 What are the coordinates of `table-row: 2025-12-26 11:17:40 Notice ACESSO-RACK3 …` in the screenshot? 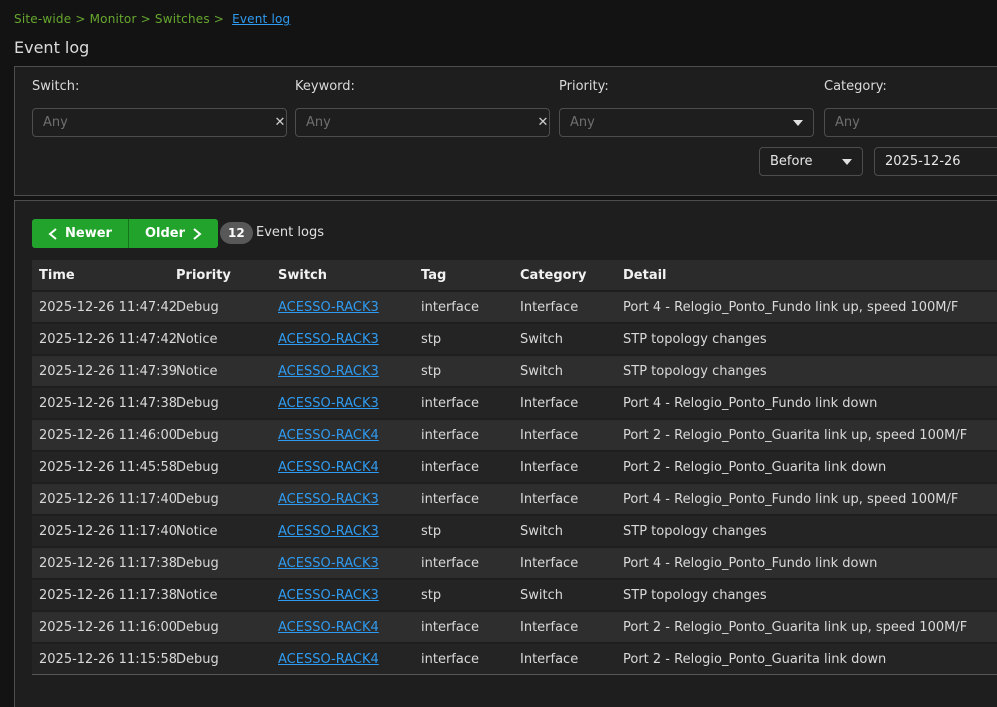 It's located at (514, 530).